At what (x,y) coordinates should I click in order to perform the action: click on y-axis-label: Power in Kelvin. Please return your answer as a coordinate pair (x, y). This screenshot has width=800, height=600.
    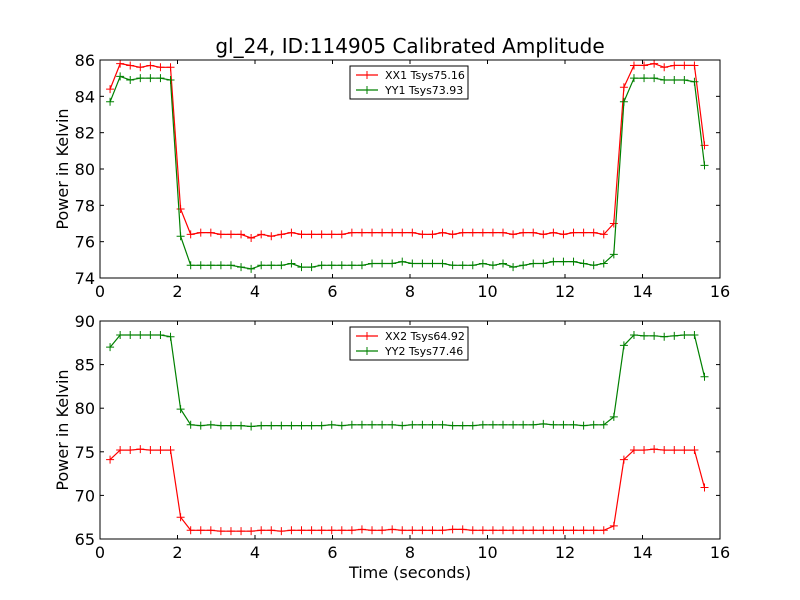
    Looking at the image, I should click on (62, 429).